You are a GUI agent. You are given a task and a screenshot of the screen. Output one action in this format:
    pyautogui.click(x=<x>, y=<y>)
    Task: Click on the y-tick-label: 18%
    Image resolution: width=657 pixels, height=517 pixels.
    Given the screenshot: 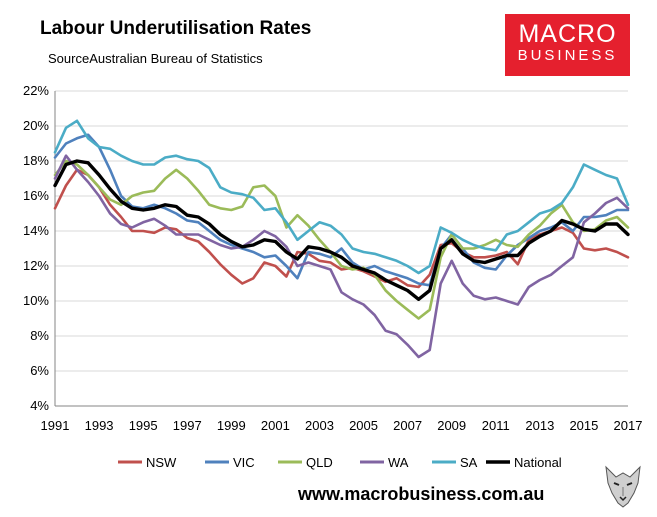 What is the action you would take?
    pyautogui.click(x=36, y=160)
    